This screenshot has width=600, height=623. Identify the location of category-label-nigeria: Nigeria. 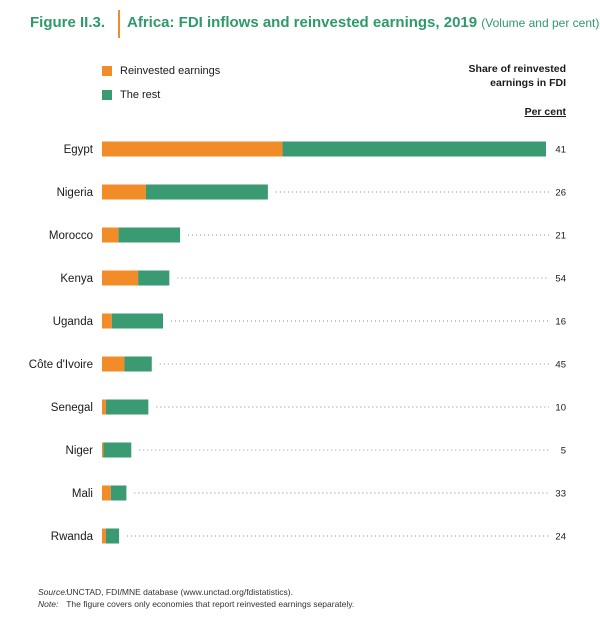
(75, 193).